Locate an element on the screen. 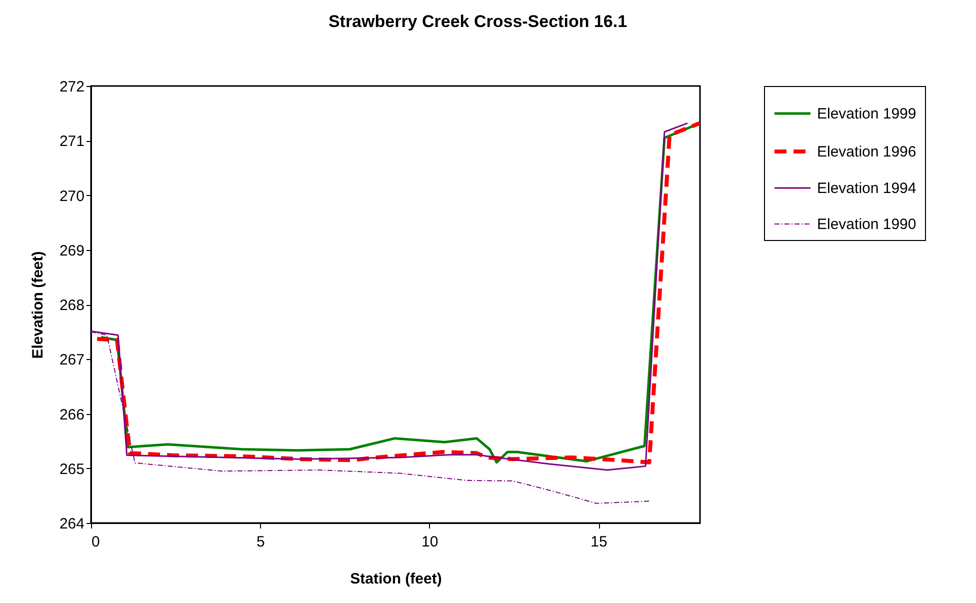 This screenshot has height=603, width=976. y-tick-label: 271 is located at coordinates (71, 141).